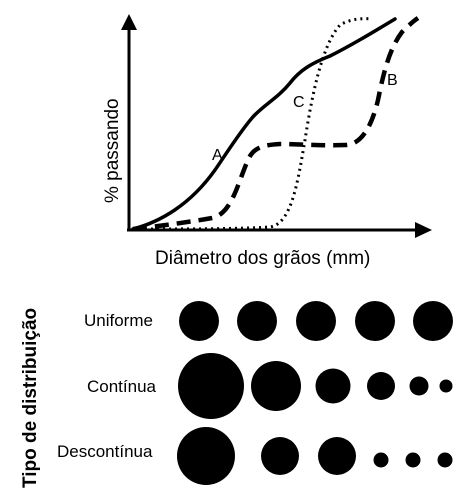 This screenshot has width=468, height=494. What do you see at coordinates (30, 398) in the screenshot?
I see `distribution-title: Tipo de distribuição` at bounding box center [30, 398].